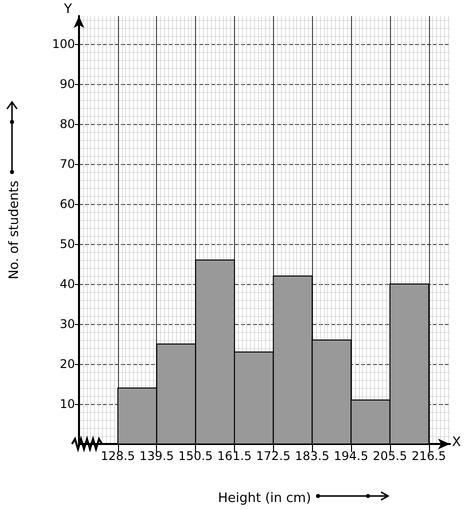 The height and width of the screenshot is (510, 474). I want to click on y-tick-label: 40, so click(67, 284).